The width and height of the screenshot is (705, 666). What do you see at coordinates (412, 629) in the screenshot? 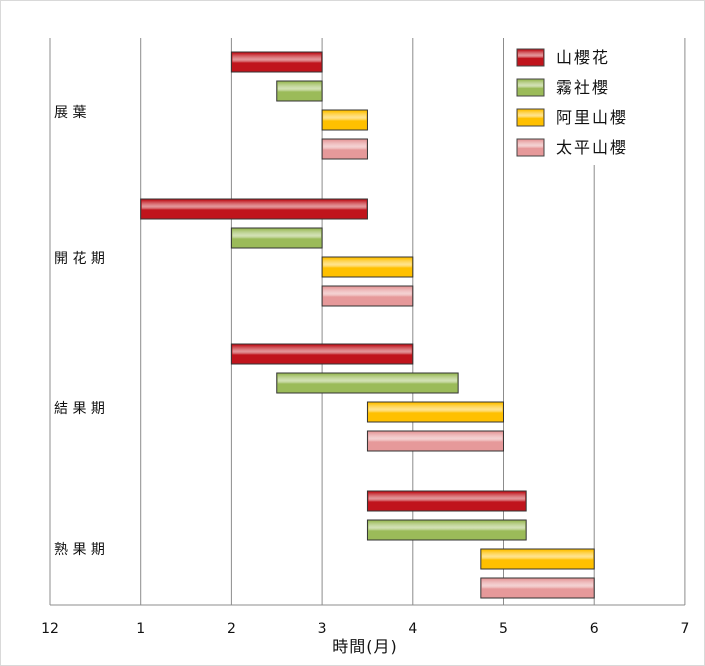
I see `x-tick-label: 4` at bounding box center [412, 629].